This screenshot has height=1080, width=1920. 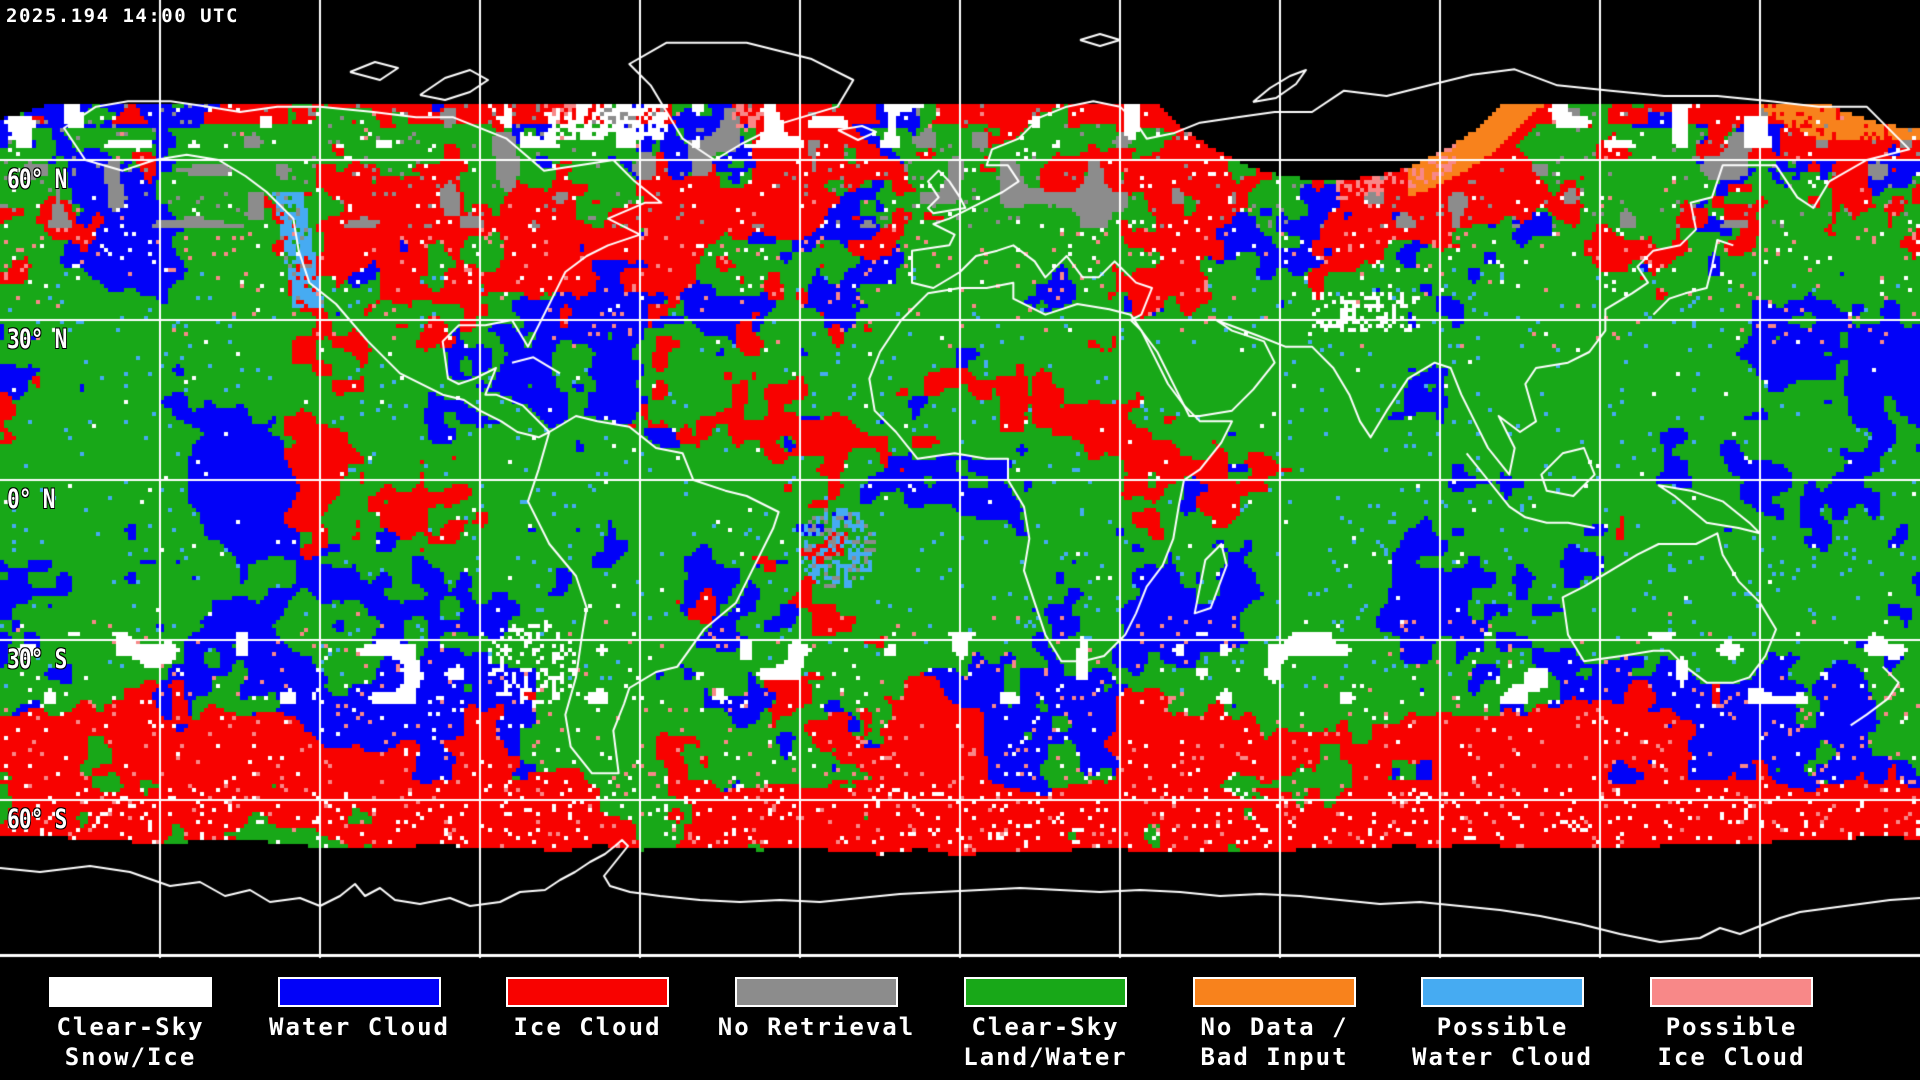 I want to click on legend-label-no-data-bad-input: No Data /, so click(x=1274, y=1027).